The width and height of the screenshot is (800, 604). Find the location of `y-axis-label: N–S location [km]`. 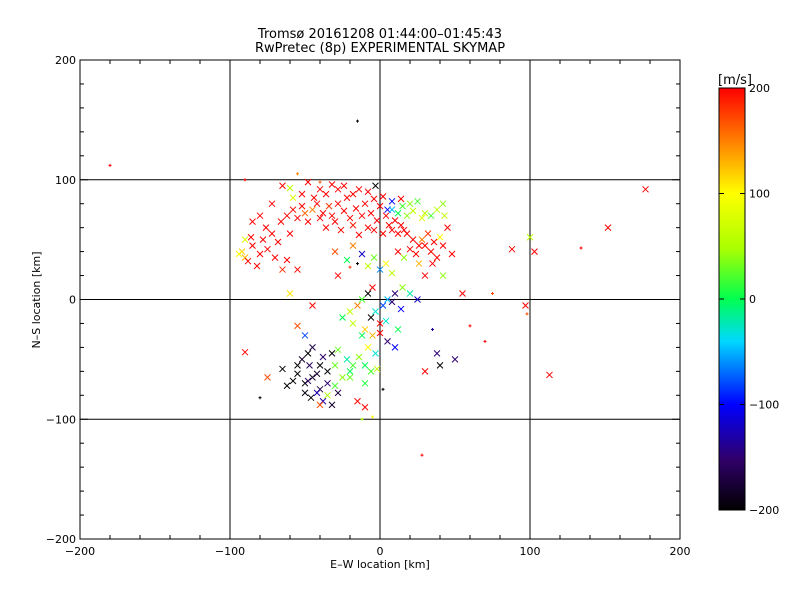

y-axis-label: N–S location [km] is located at coordinates (36, 299).